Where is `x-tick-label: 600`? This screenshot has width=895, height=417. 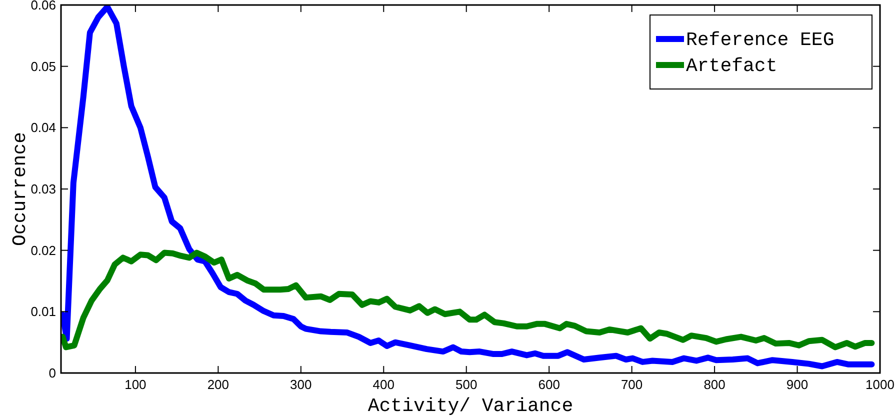
x-tick-label: 600 is located at coordinates (549, 384).